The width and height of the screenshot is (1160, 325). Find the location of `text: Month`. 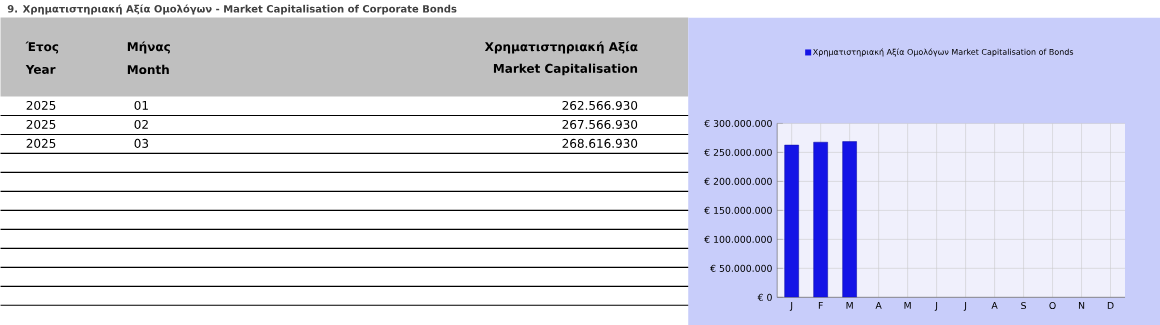

text: Month is located at coordinates (148, 69).